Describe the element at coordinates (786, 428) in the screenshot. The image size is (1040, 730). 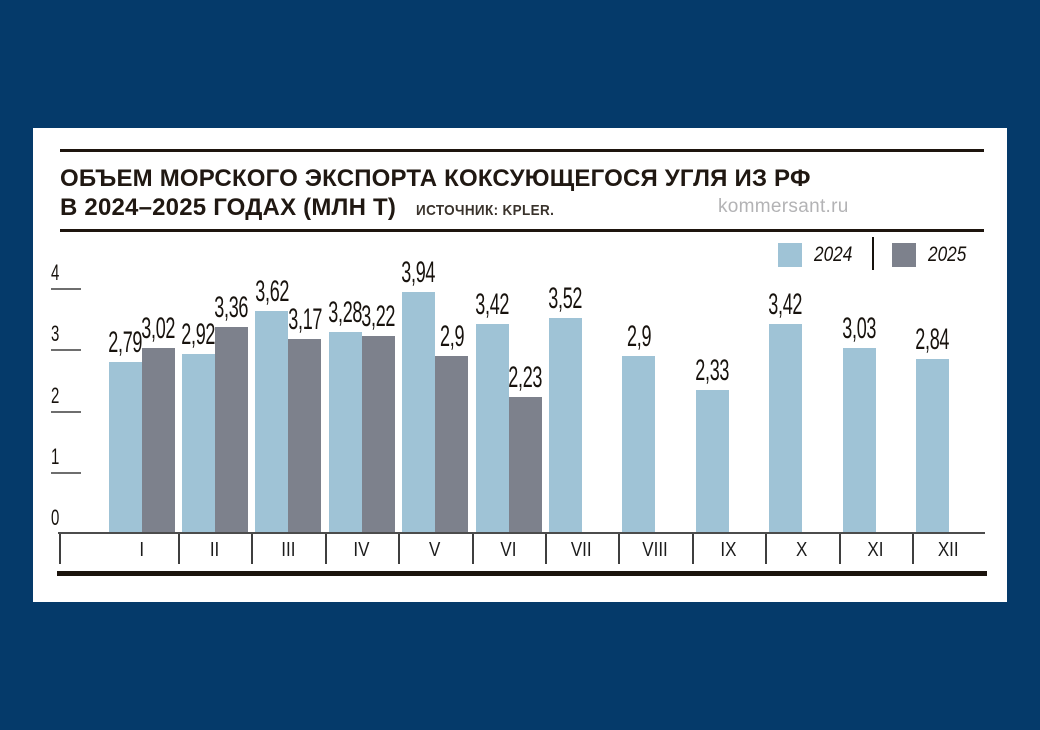
I see `bar-2024-X` at that location.